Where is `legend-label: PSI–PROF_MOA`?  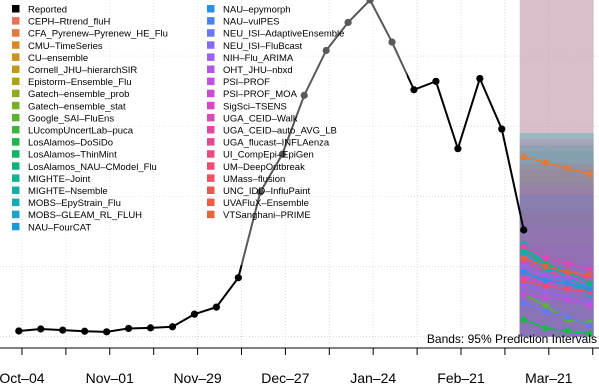 legend-label: PSI–PROF_MOA is located at coordinates (260, 94).